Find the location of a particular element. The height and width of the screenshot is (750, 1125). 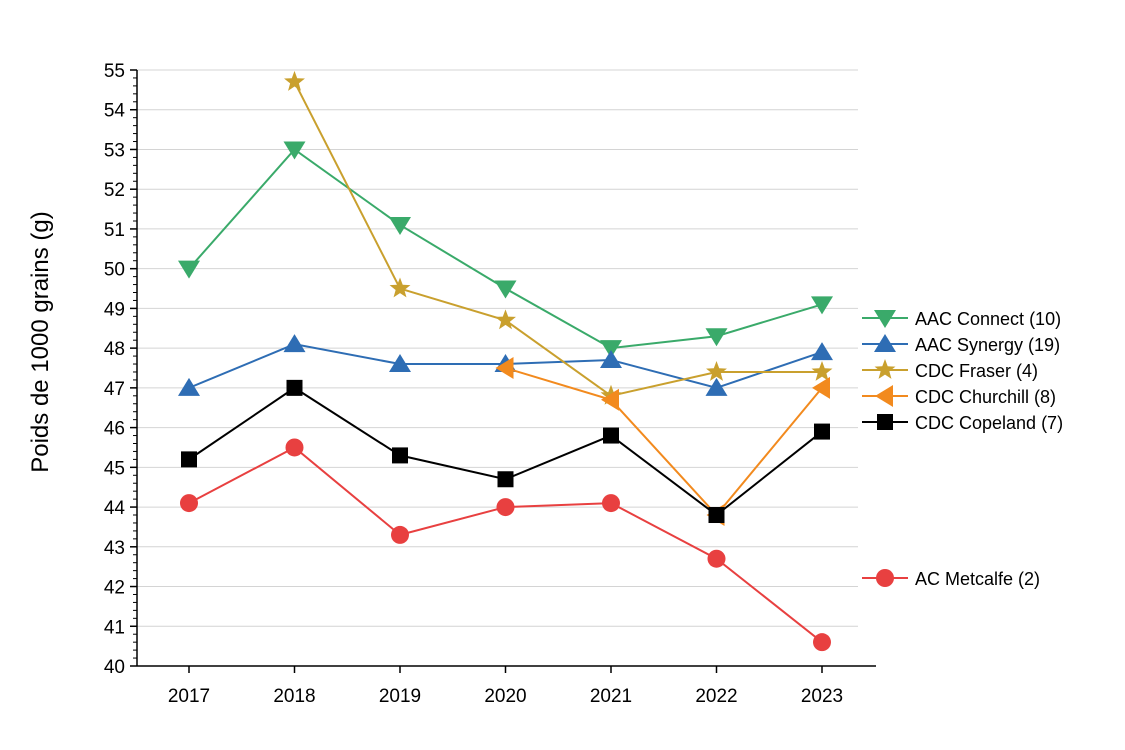

x-tick-label: 2020 is located at coordinates (505, 696).